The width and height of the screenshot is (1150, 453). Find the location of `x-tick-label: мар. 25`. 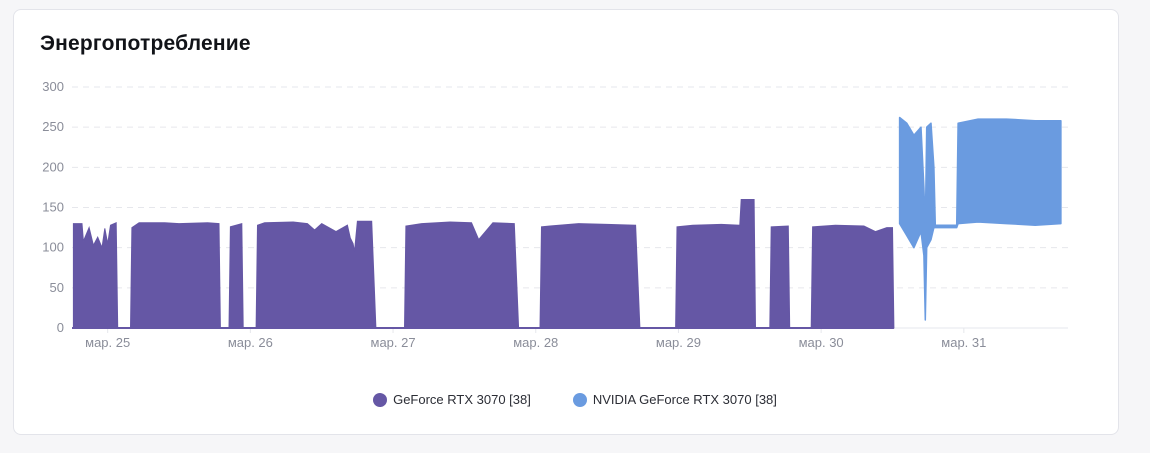

x-tick-label: мар. 25 is located at coordinates (107, 342).